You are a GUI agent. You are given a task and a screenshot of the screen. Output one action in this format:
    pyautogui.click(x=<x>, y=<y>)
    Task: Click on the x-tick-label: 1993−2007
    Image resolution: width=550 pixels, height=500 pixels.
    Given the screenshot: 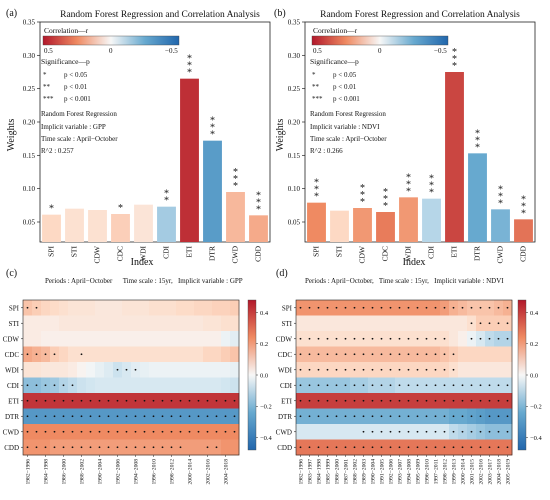 What is the action you would take?
    pyautogui.click(x=401, y=472)
    